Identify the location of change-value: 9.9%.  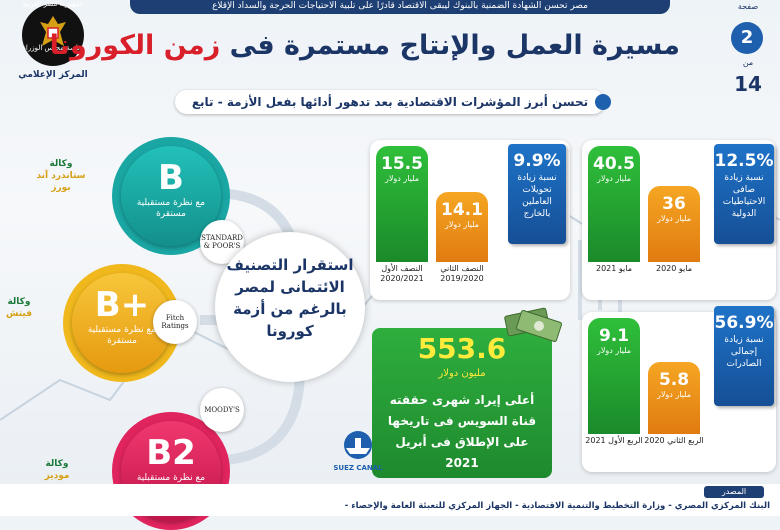
(537, 161).